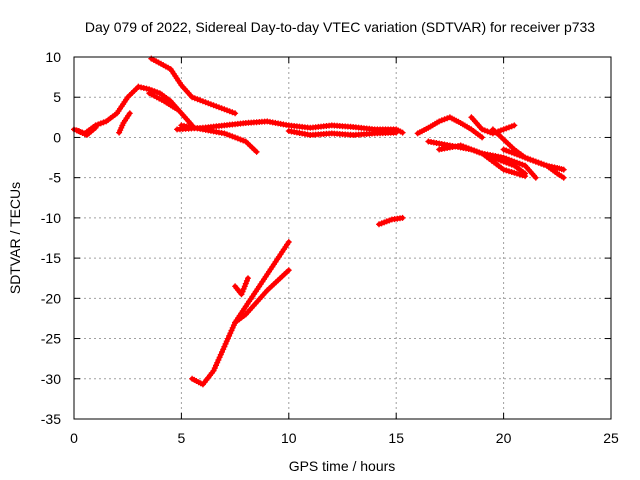  Describe the element at coordinates (289, 438) in the screenshot. I see `x-tick-label: 10` at that location.